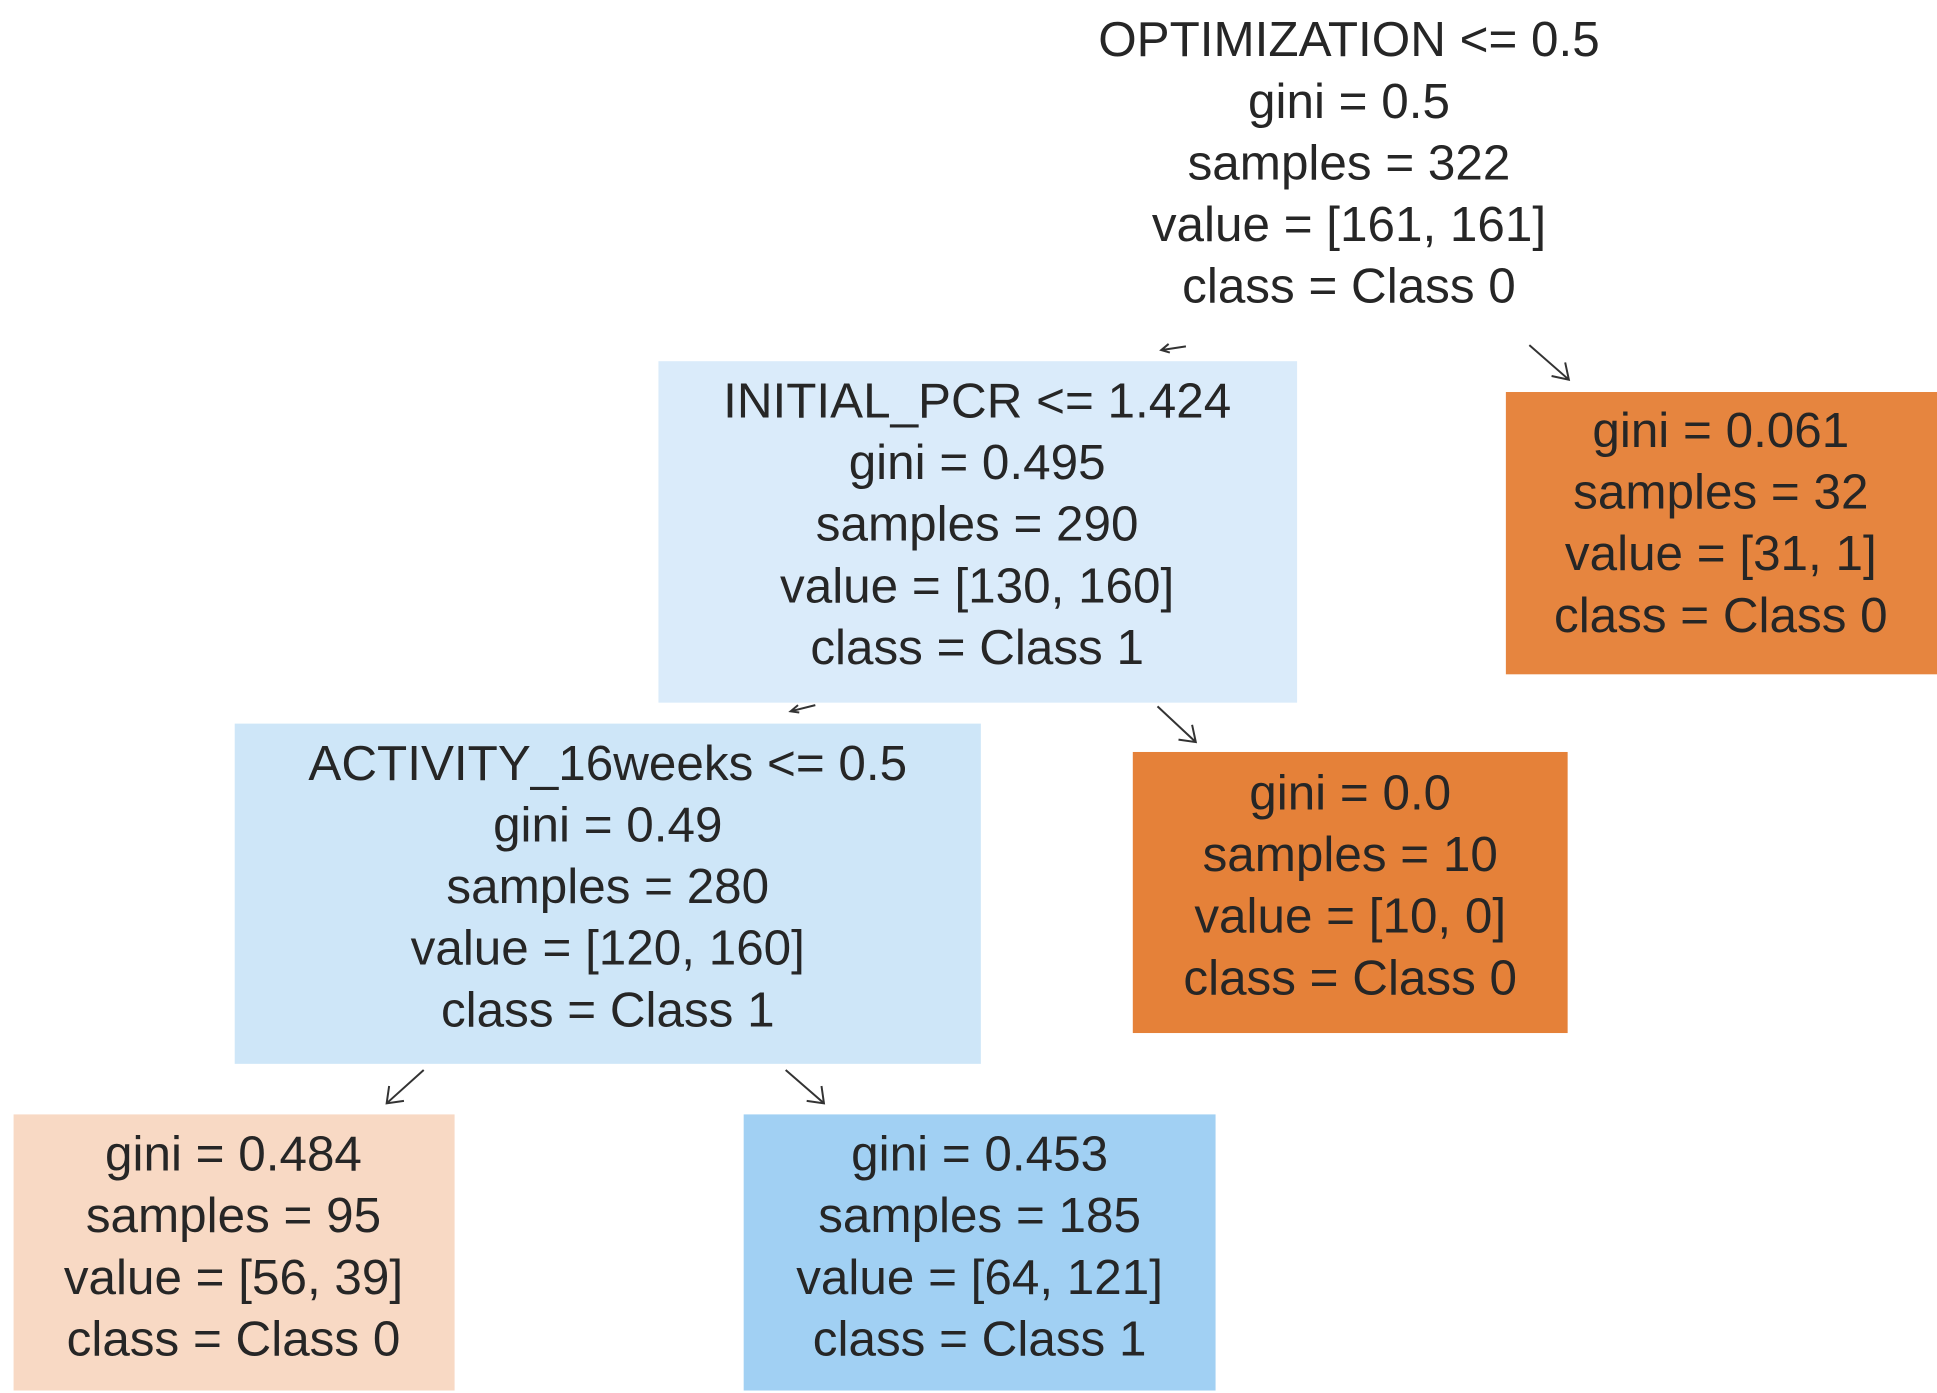 Image resolution: width=1937 pixels, height=1393 pixels. I want to click on node-text: gini = 0.49, so click(607, 824).